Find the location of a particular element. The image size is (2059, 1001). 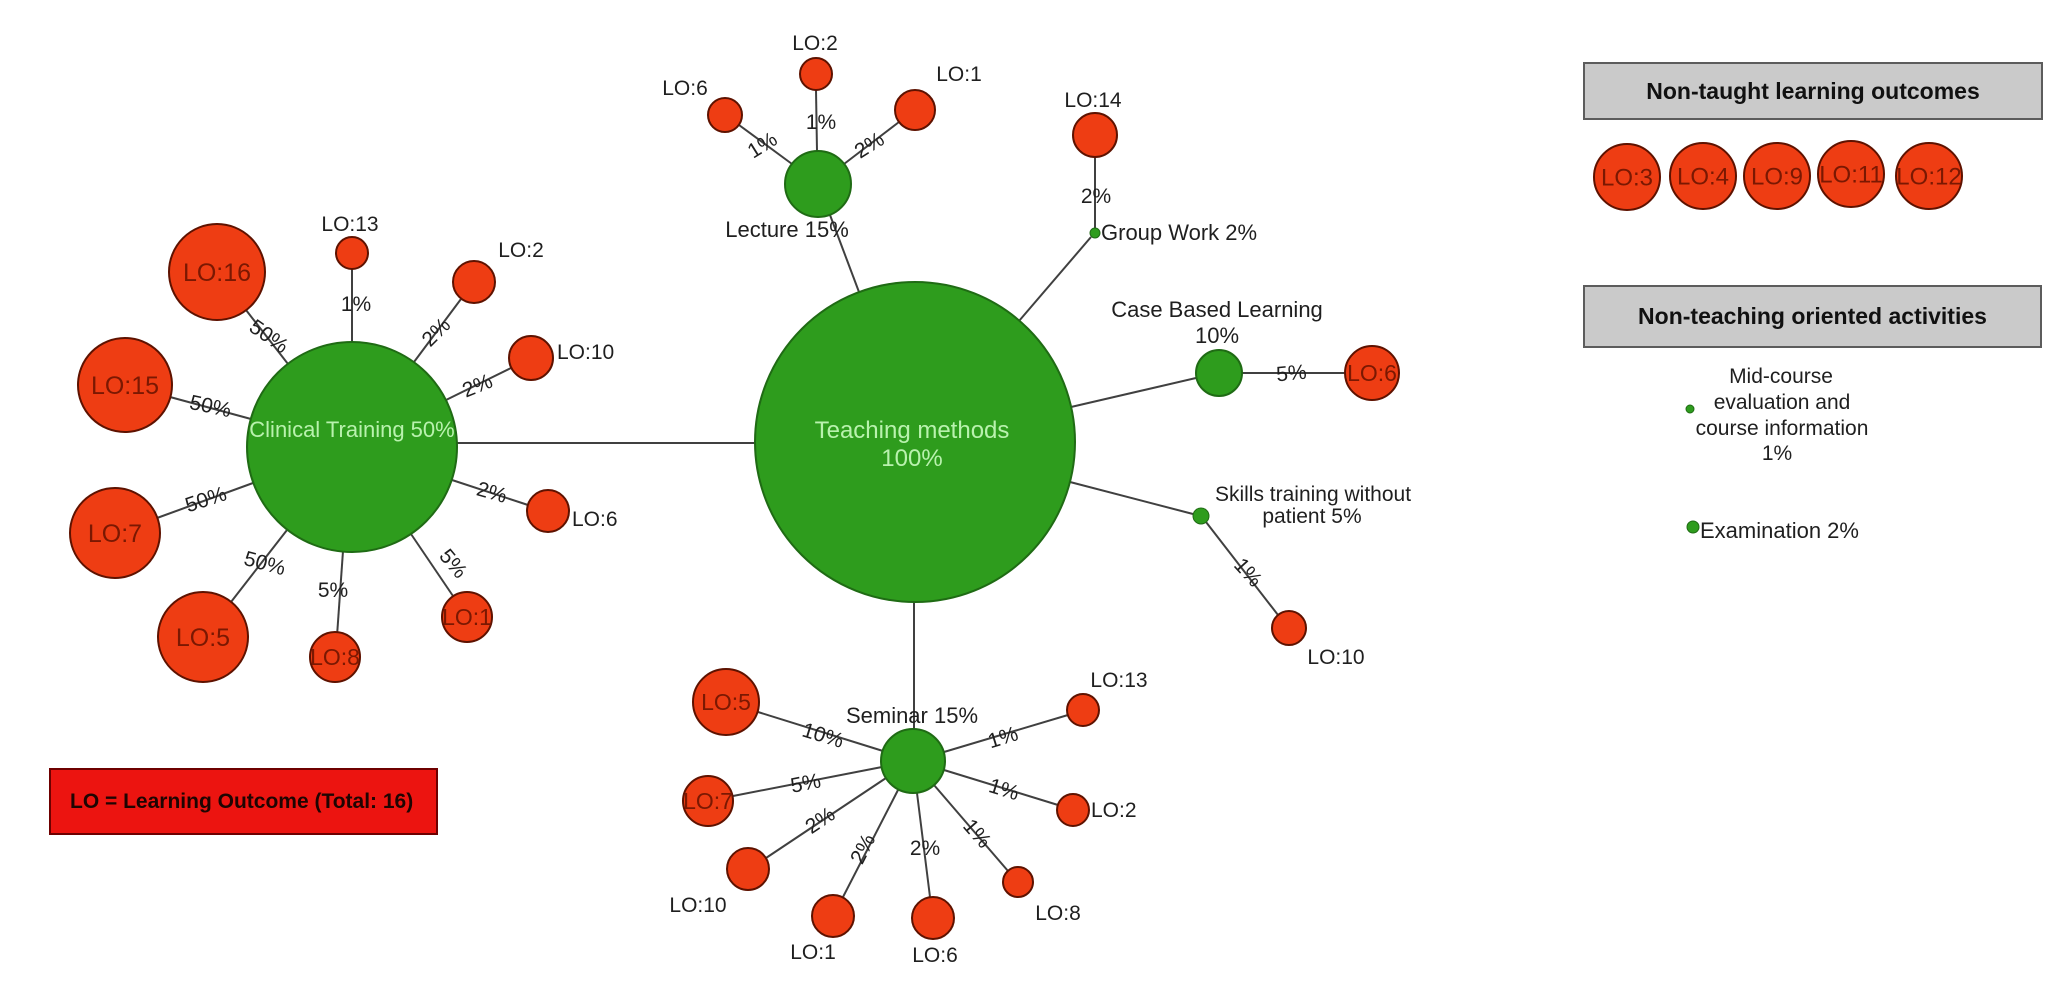

label-seminar-lo6: LO:6 is located at coordinates (935, 955).